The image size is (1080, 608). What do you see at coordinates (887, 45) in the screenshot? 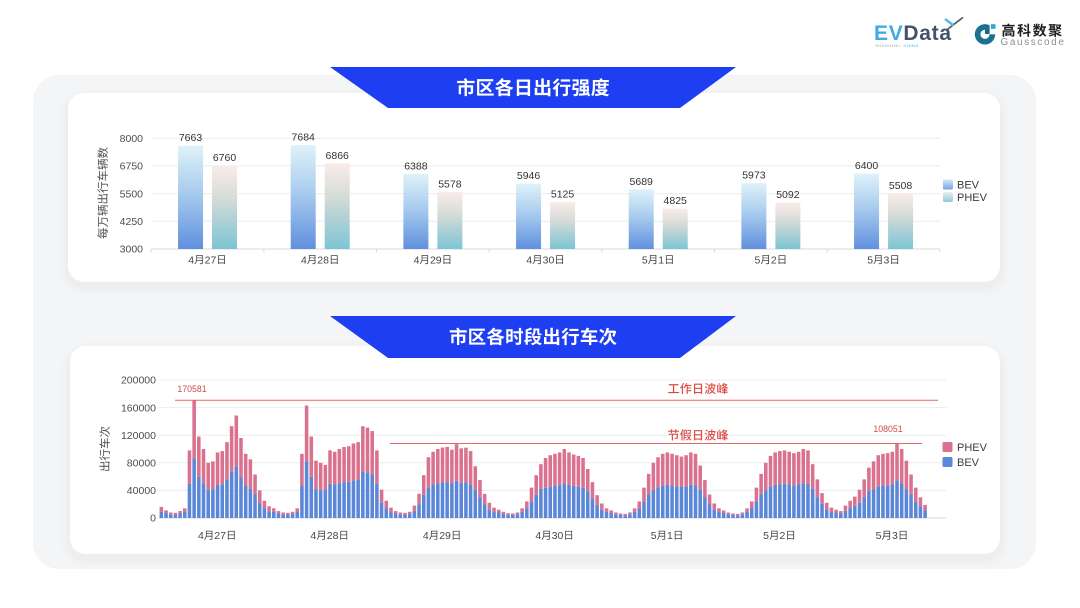
I see `svg-text: SHANGHAI` at bounding box center [887, 45].